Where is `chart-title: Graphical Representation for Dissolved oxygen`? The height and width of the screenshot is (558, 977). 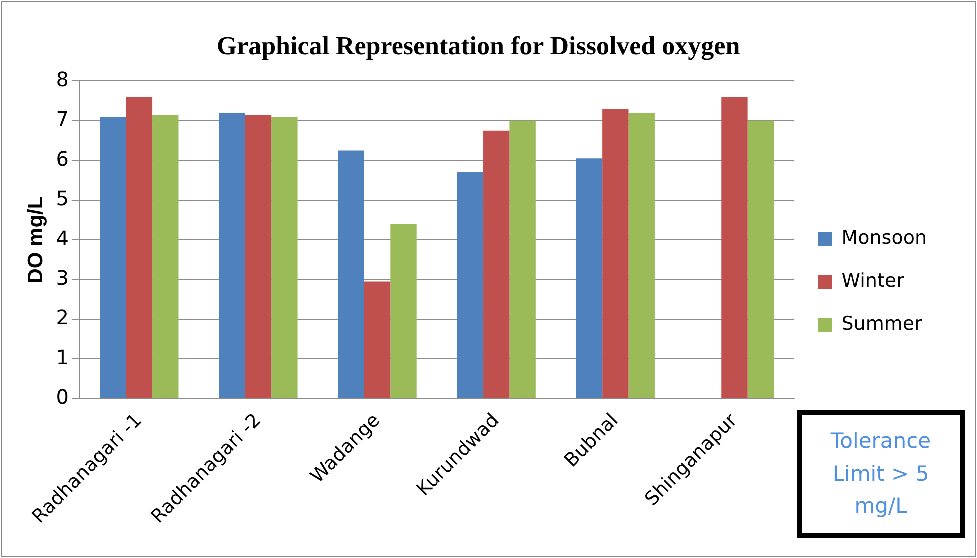 chart-title: Graphical Representation for Dissolved oxygen is located at coordinates (478, 45).